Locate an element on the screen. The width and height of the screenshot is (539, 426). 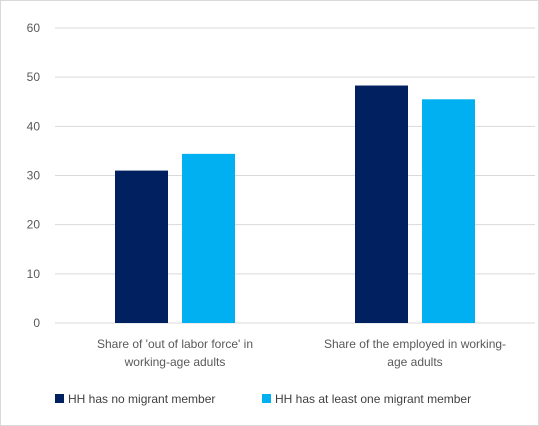
y-tick-label: 20 is located at coordinates (34, 225).